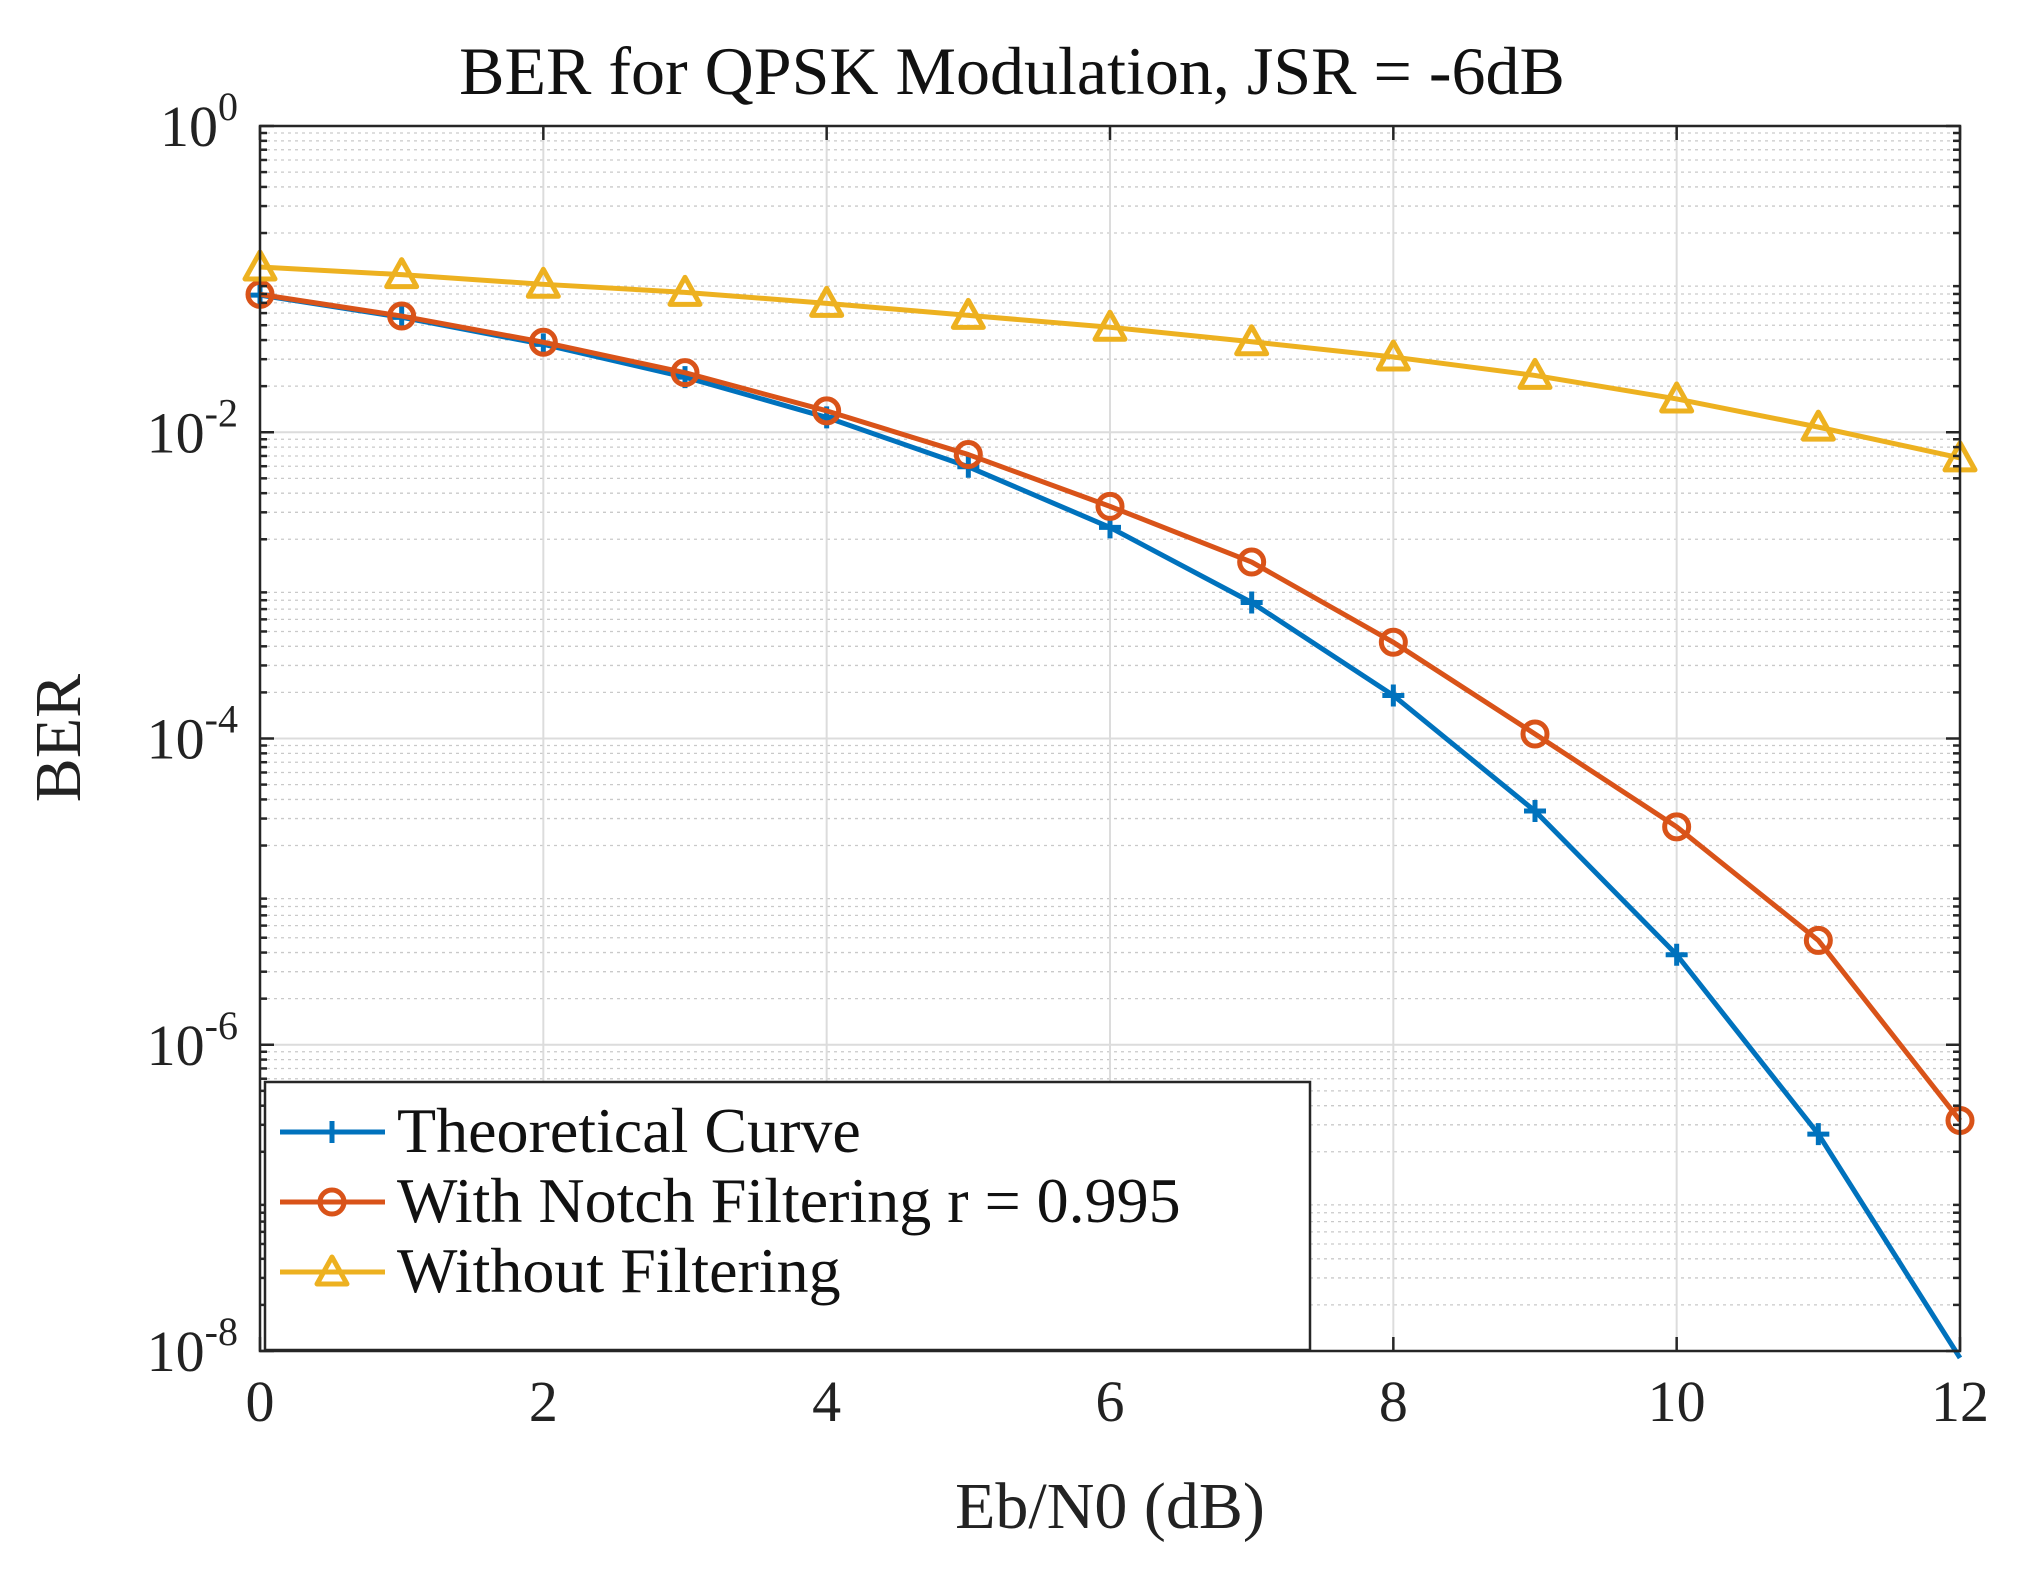 This screenshot has width=2034, height=1576. I want to click on x-tick-label: 6, so click(1110, 1401).